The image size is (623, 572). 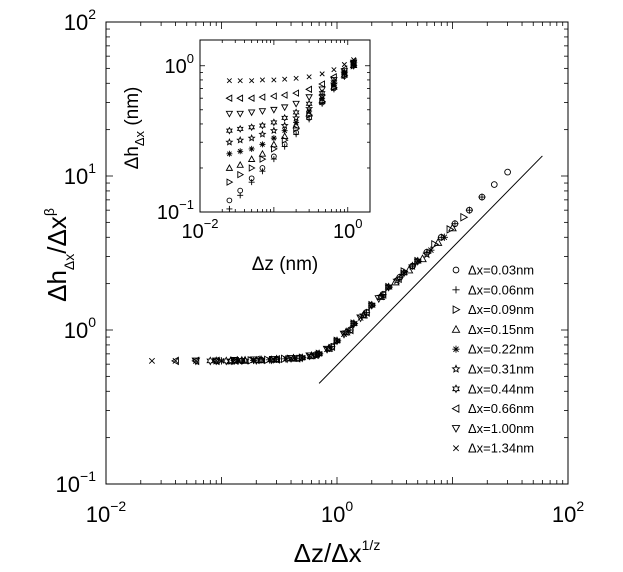 I want to click on fit-line, so click(x=430, y=269).